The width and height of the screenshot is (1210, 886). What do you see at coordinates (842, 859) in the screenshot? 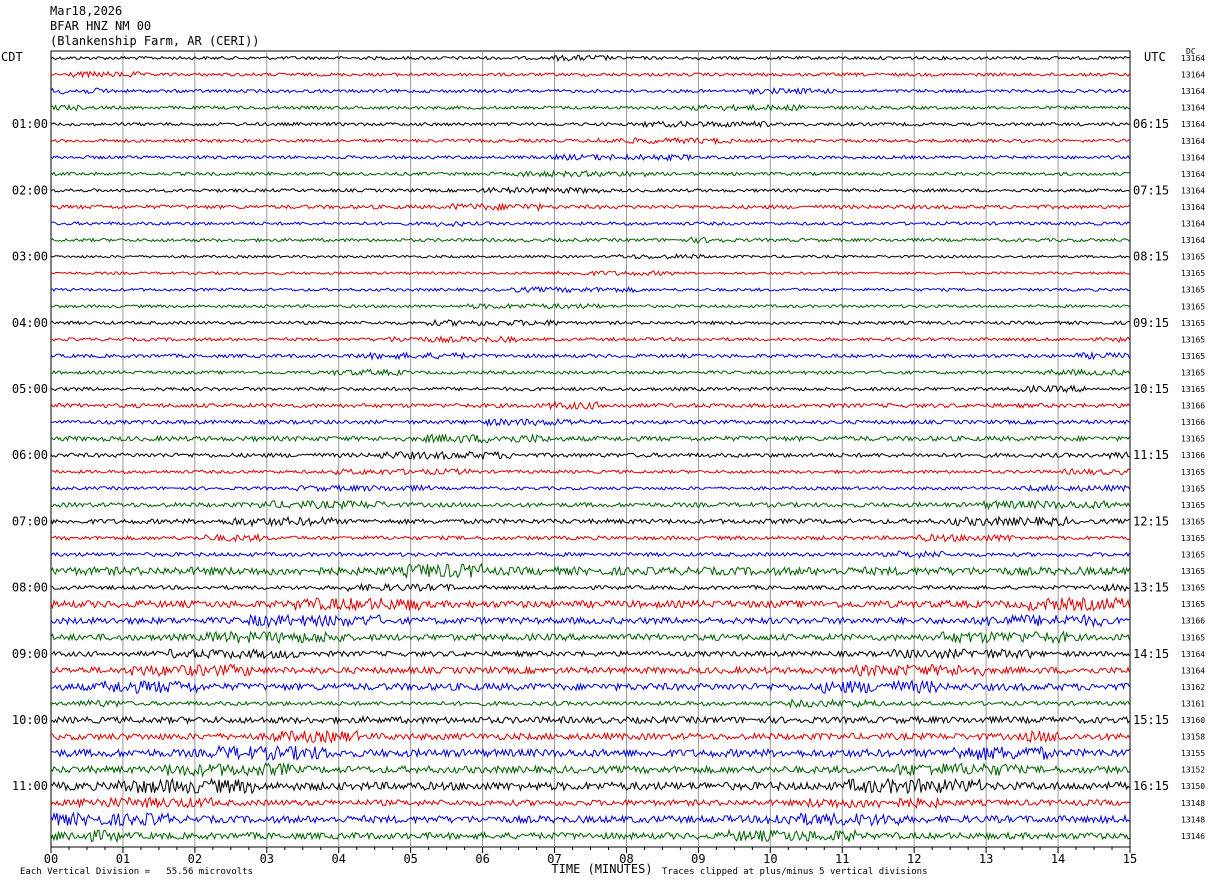
I see `x-tick-label: 11` at bounding box center [842, 859].